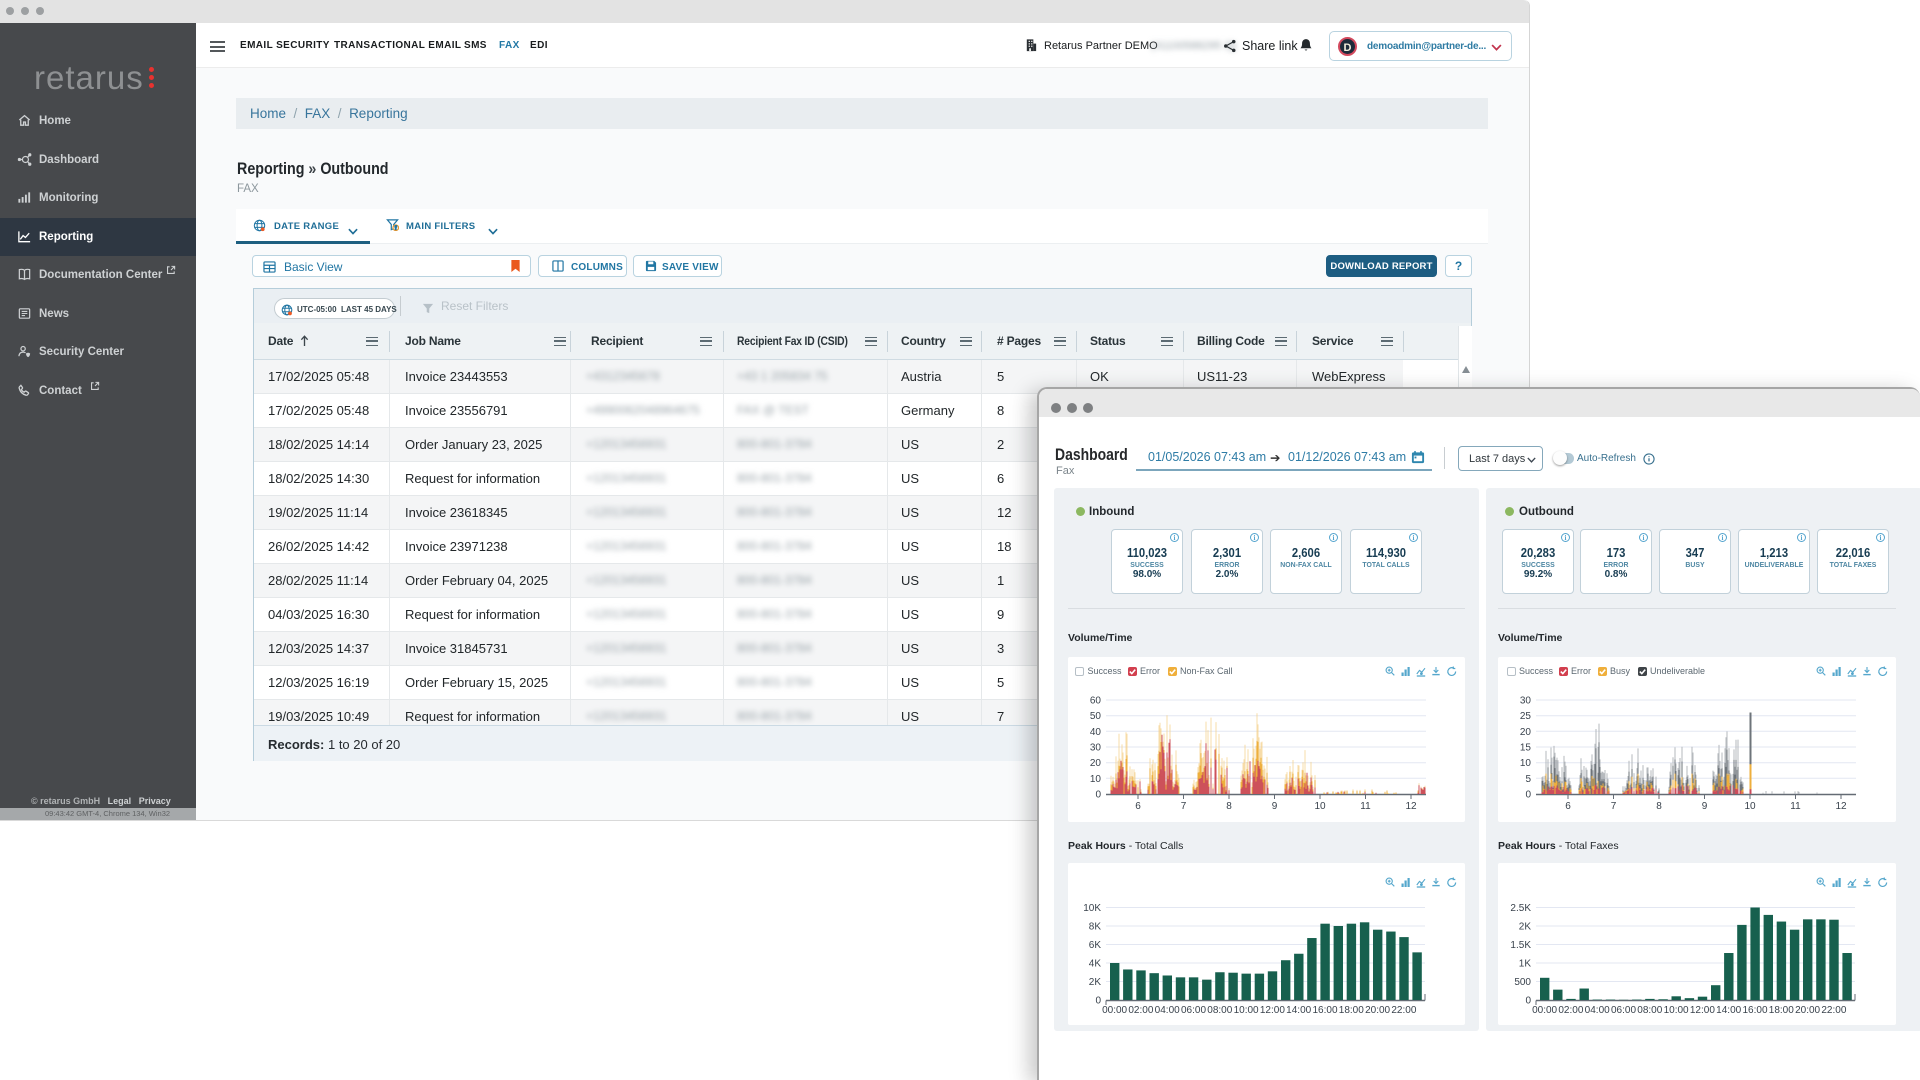 The image size is (1920, 1080). Describe the element at coordinates (396, 228) in the screenshot. I see `svg-text: f` at that location.